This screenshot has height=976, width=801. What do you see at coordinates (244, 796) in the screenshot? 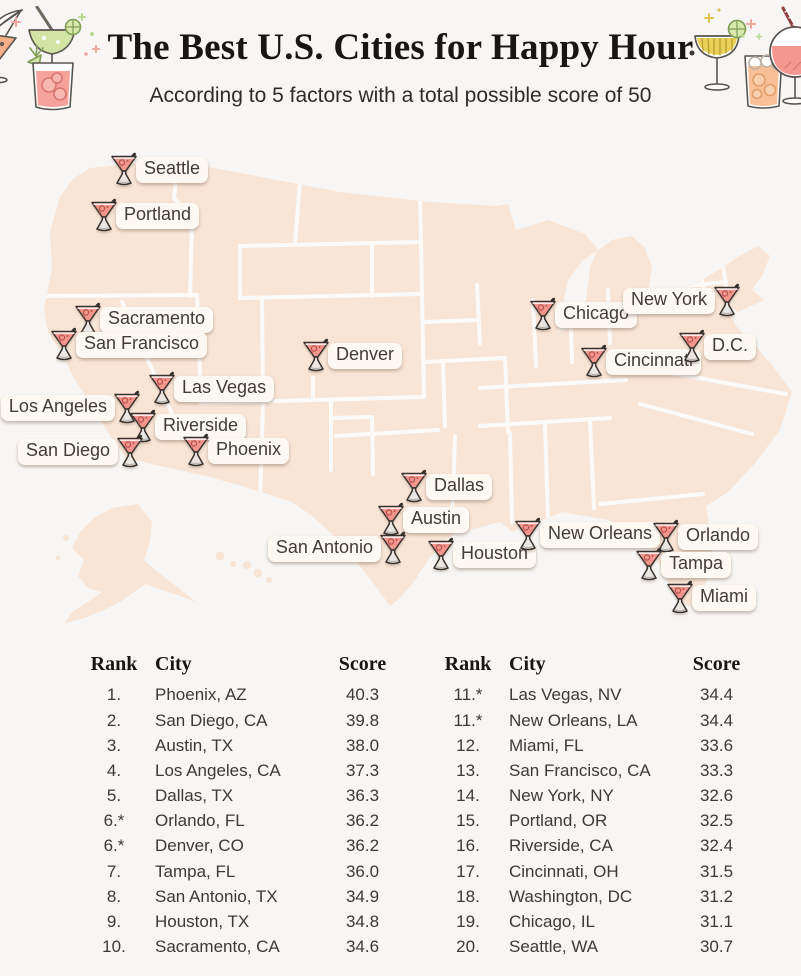
I see `table-row: 5. Dallas, TX 36.3` at bounding box center [244, 796].